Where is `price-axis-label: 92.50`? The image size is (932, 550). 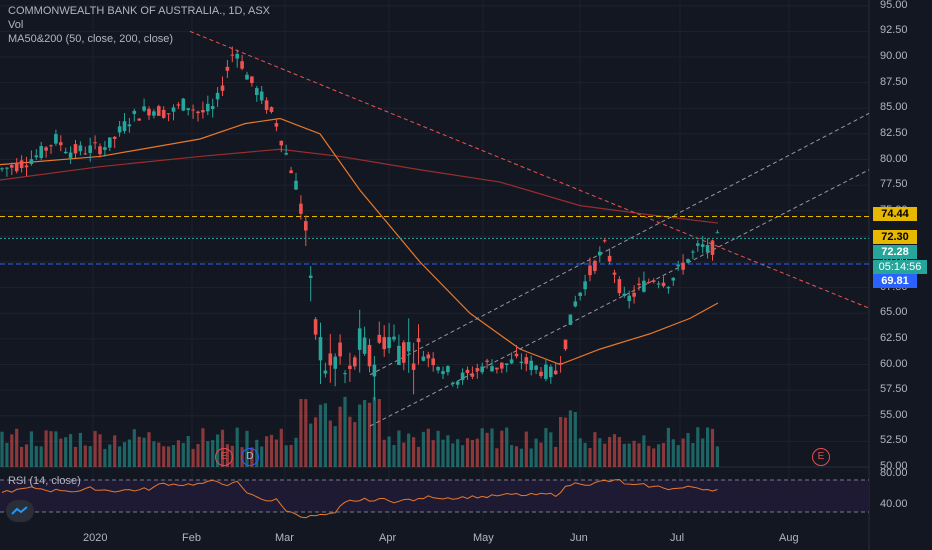
price-axis-label: 92.50 is located at coordinates (894, 30).